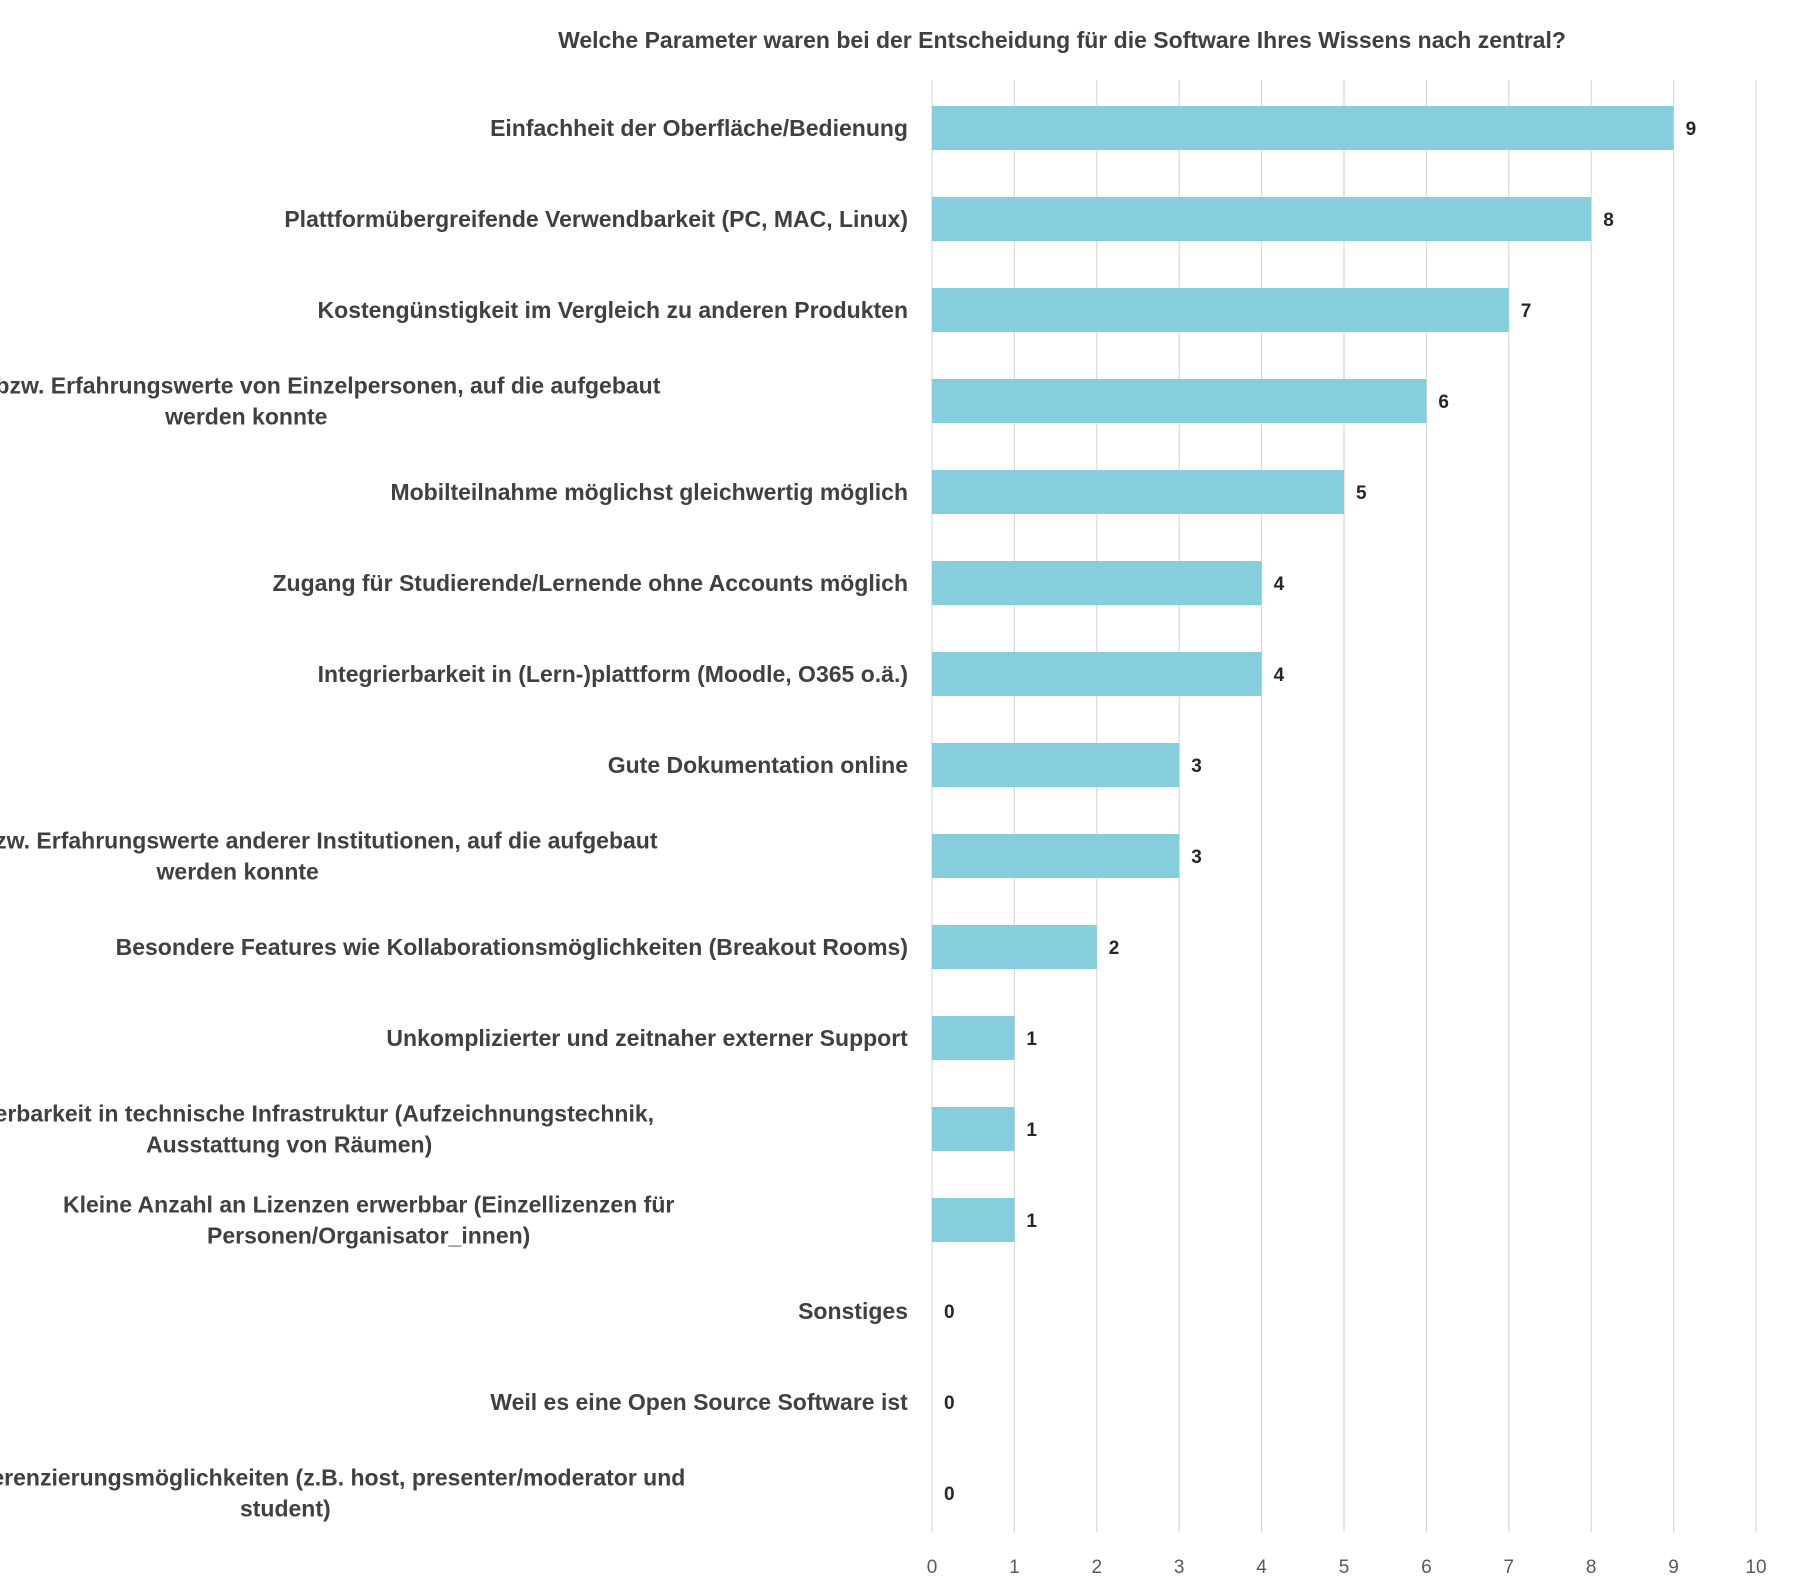 This screenshot has width=1799, height=1592. I want to click on data-label: 8, so click(1608, 220).